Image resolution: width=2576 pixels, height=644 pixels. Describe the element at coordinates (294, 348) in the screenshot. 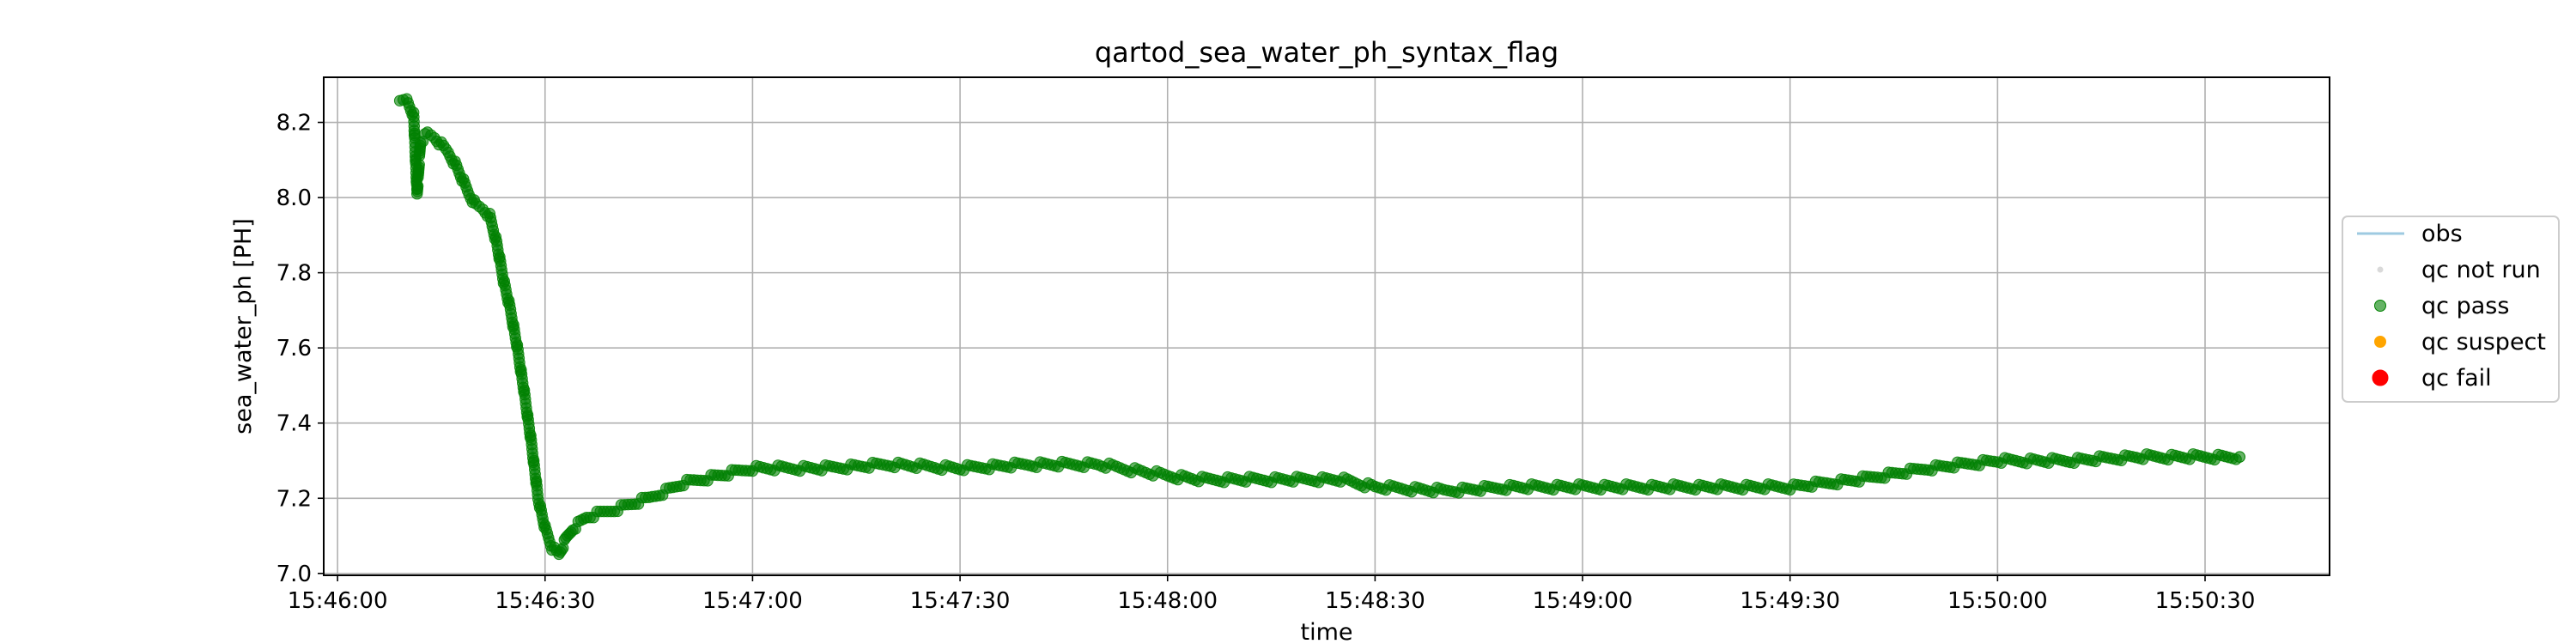

I see `y-tick-label: 7.6` at that location.